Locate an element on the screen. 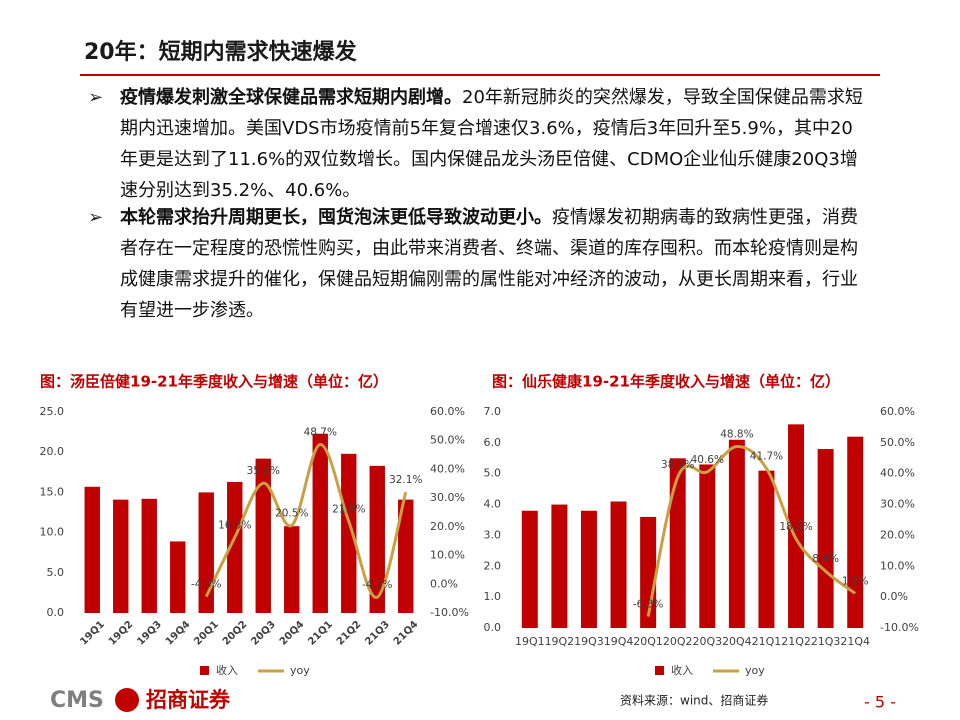  y2-tick-label: 30.0% is located at coordinates (897, 504).